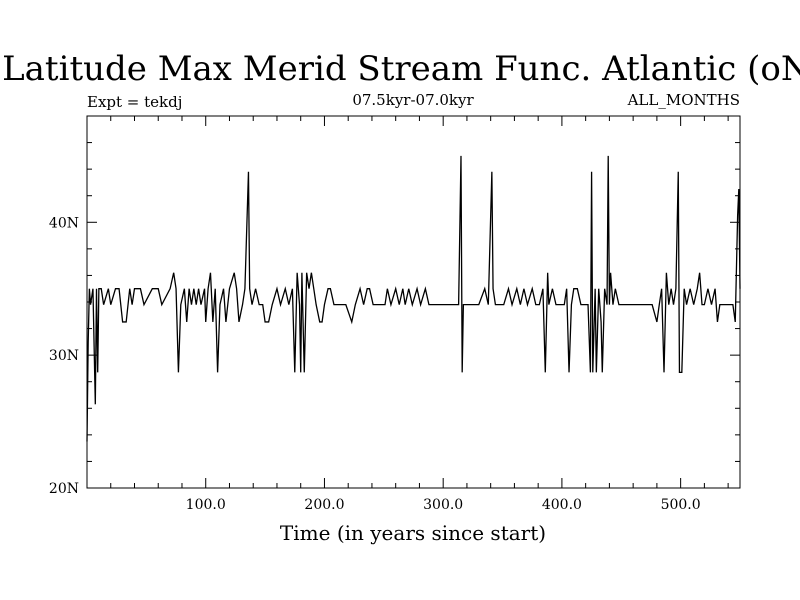 The height and width of the screenshot is (600, 800). Describe the element at coordinates (134, 102) in the screenshot. I see `chart-subtitle-left: Expt = tekdj` at that location.